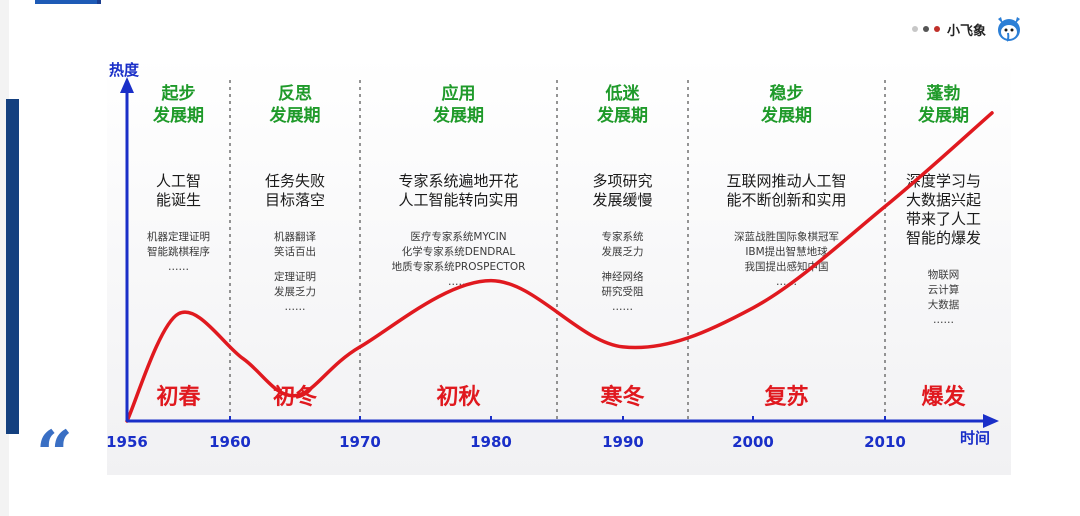  What do you see at coordinates (295, 236) in the screenshot?
I see `period-detail: 机器翻译` at bounding box center [295, 236].